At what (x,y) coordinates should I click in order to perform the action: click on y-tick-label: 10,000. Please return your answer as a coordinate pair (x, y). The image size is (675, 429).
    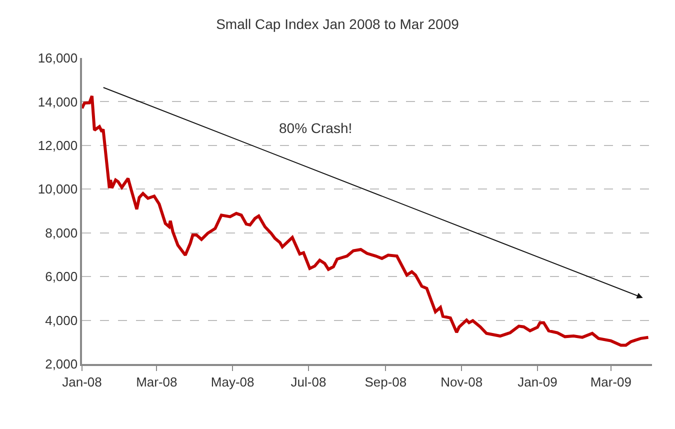
    Looking at the image, I should click on (58, 189).